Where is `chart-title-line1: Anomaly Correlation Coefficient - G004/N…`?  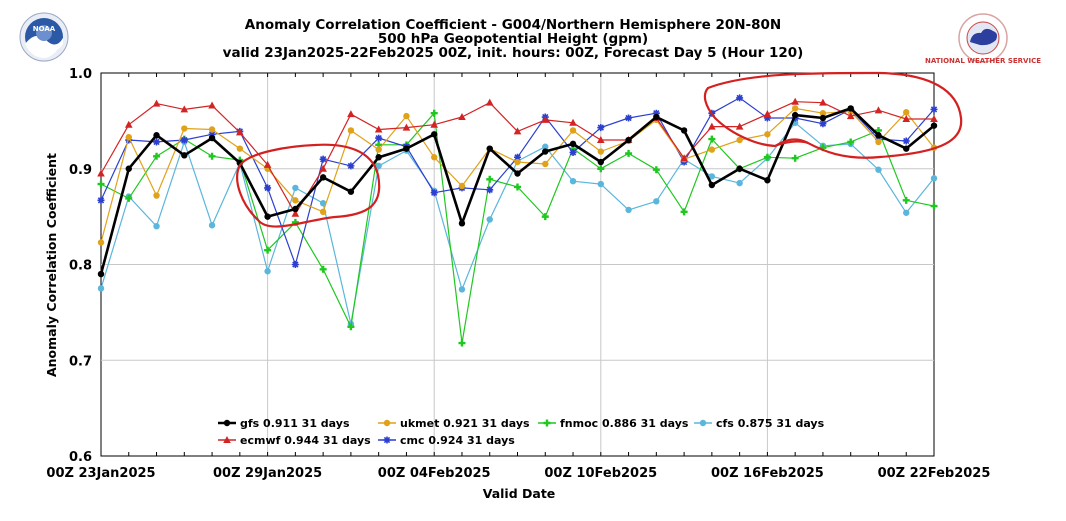 chart-title-line1: Anomaly Correlation Coefficient - G004/N… is located at coordinates (513, 25).